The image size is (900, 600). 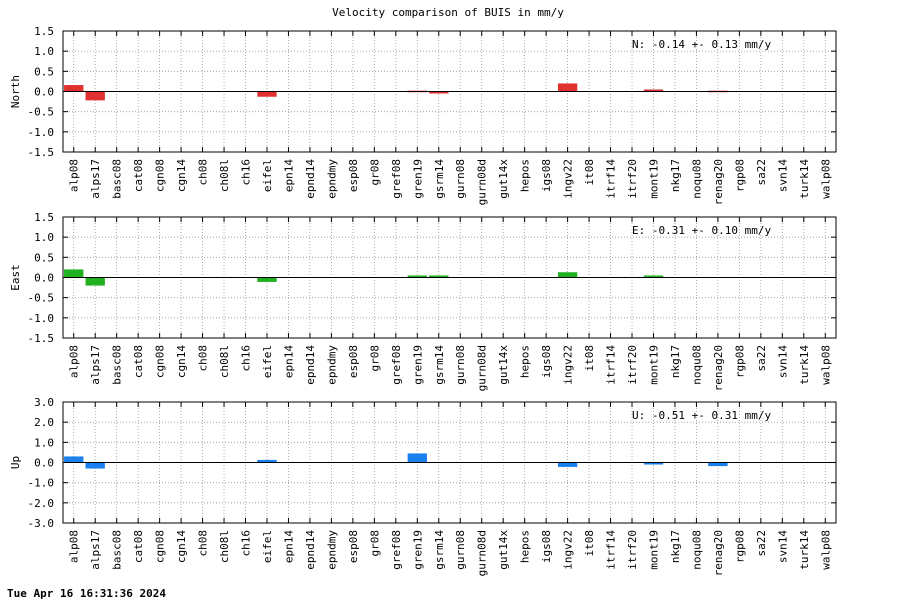 I want to click on x-tick-label: cgn14, so click(x=181, y=361).